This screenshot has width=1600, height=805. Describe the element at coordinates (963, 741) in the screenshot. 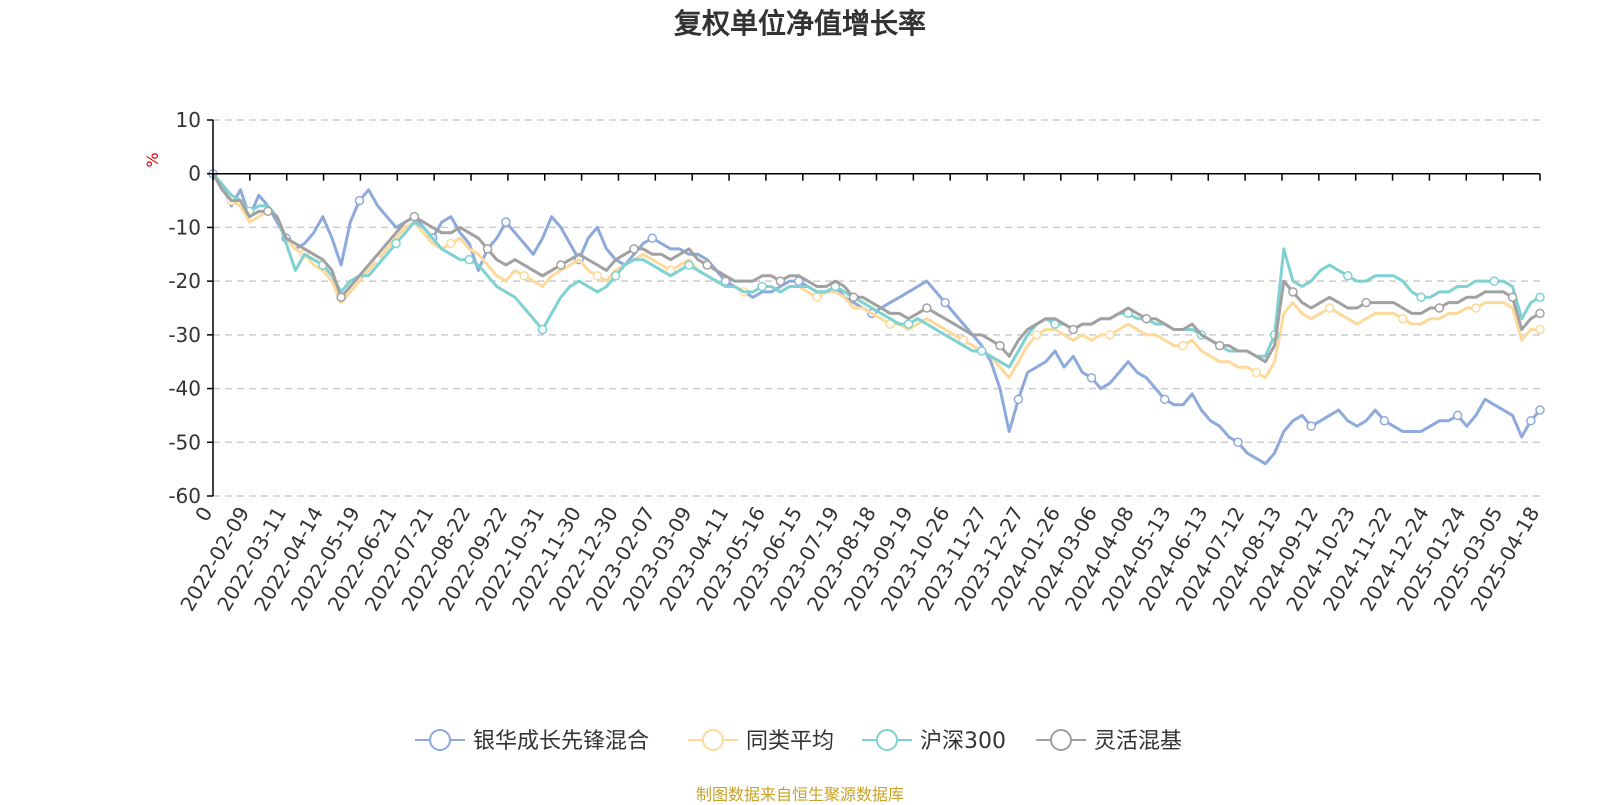

I see `legend-label: 沪深300` at that location.